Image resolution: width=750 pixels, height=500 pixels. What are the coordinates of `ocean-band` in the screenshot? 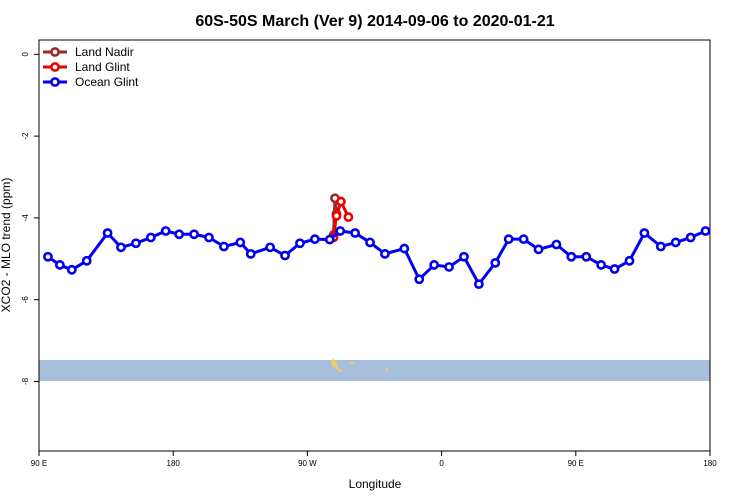 It's located at (374, 370).